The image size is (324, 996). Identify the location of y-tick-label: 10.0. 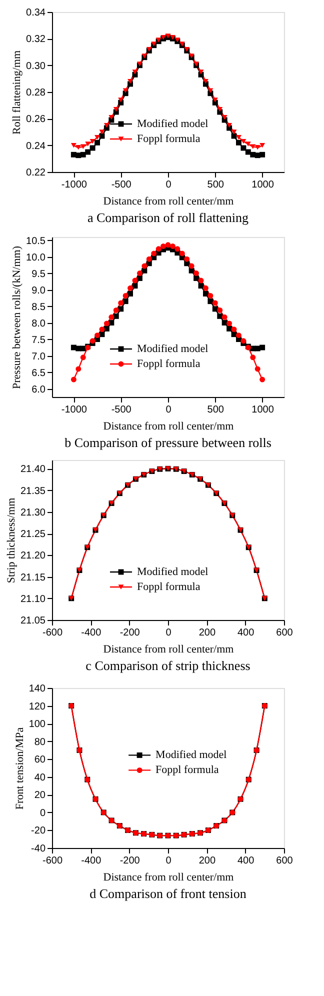
(36, 258).